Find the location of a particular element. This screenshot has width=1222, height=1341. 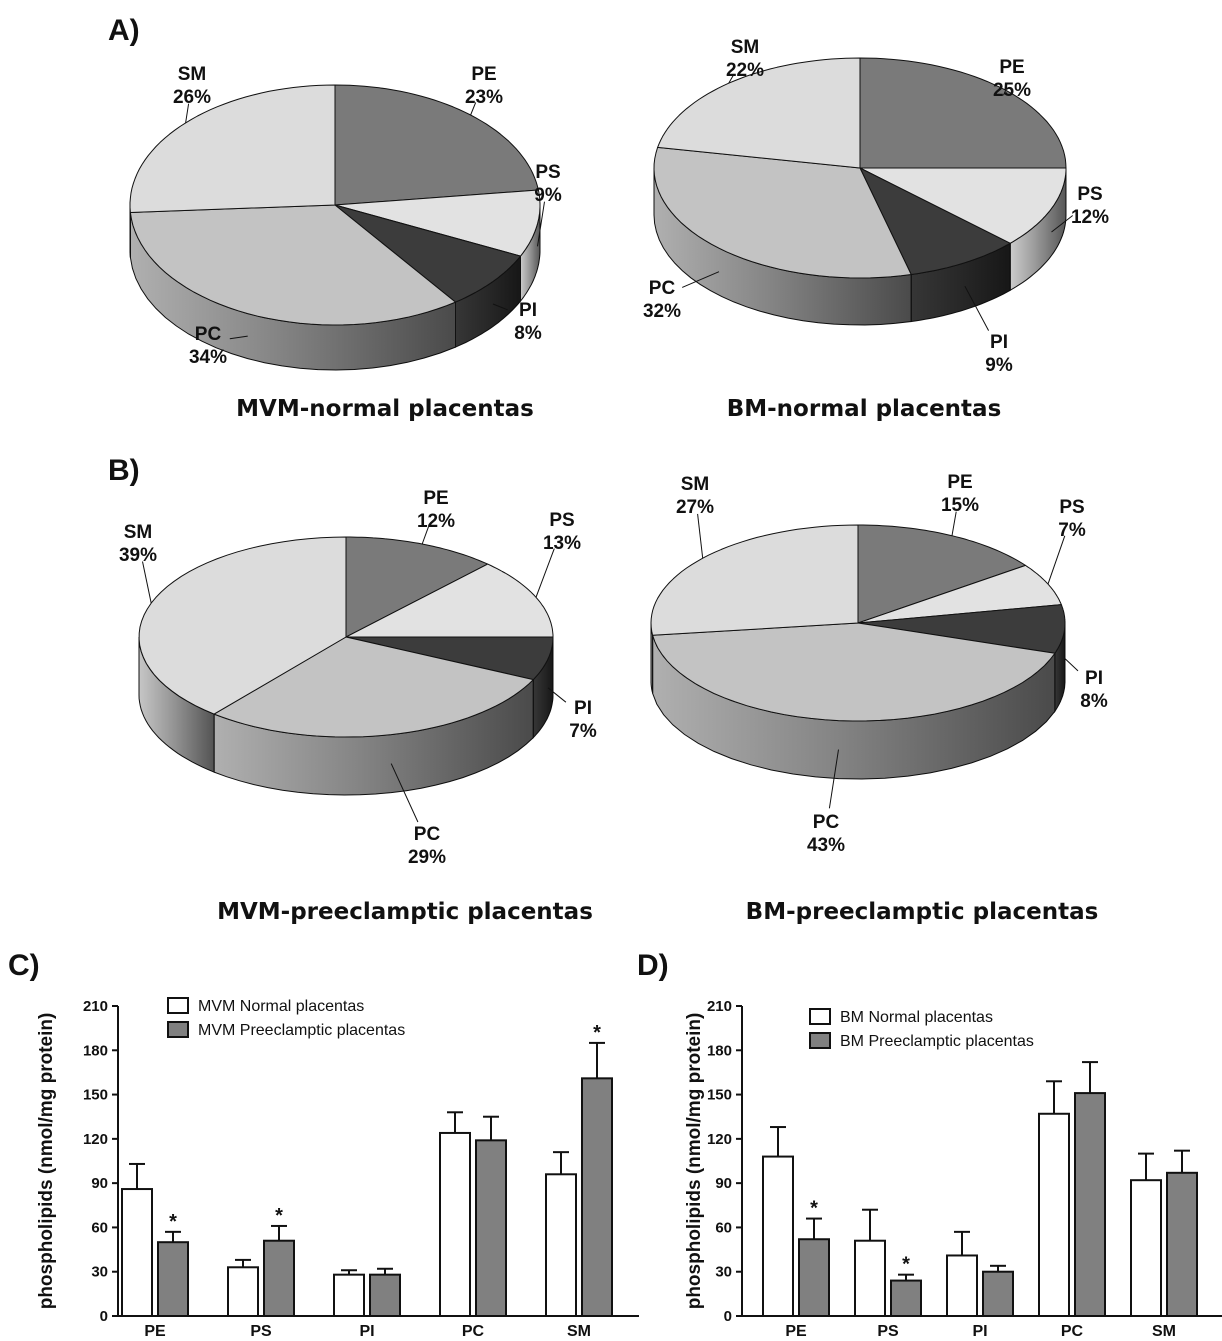

panel-letter: A) is located at coordinates (124, 30).